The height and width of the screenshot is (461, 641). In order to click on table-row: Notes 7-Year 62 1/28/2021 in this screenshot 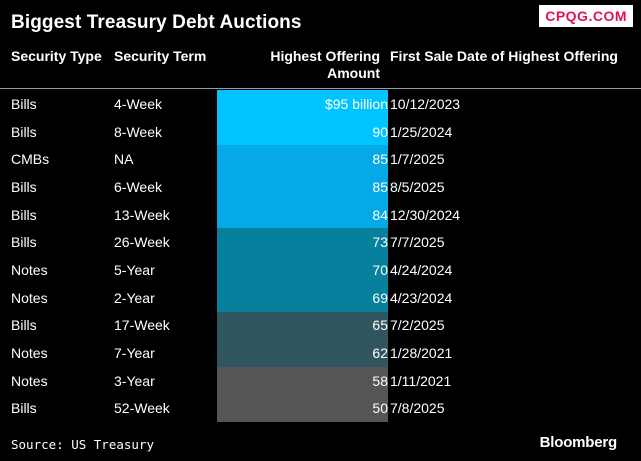, I will do `click(320, 353)`.